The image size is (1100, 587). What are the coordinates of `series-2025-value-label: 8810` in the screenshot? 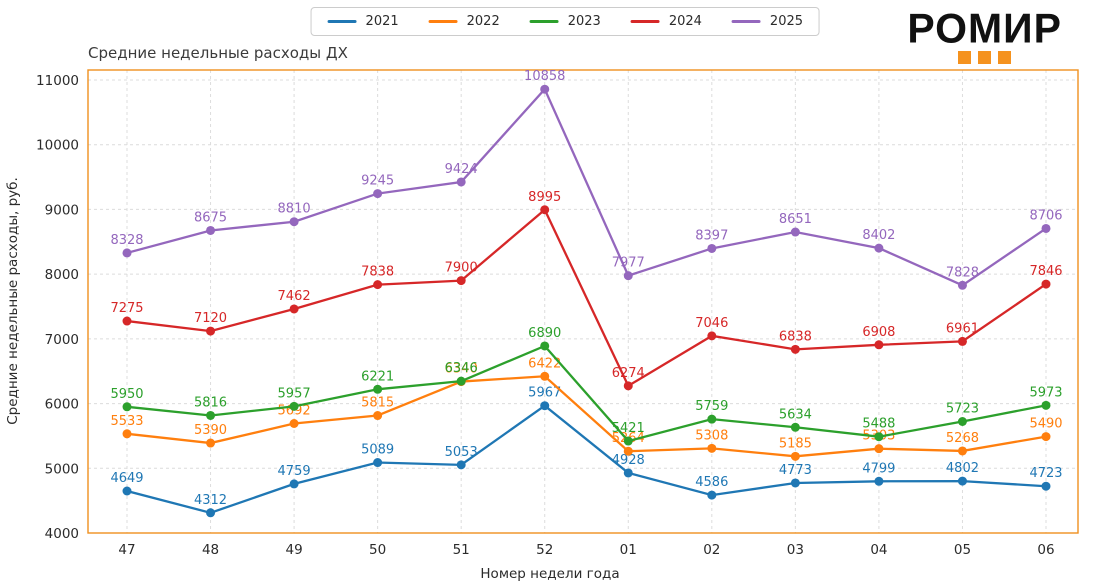 It's located at (294, 209).